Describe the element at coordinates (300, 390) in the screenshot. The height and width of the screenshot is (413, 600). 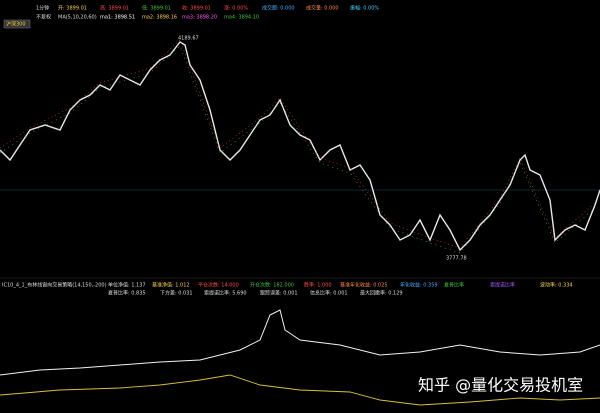
I see `benchmark-curve` at that location.